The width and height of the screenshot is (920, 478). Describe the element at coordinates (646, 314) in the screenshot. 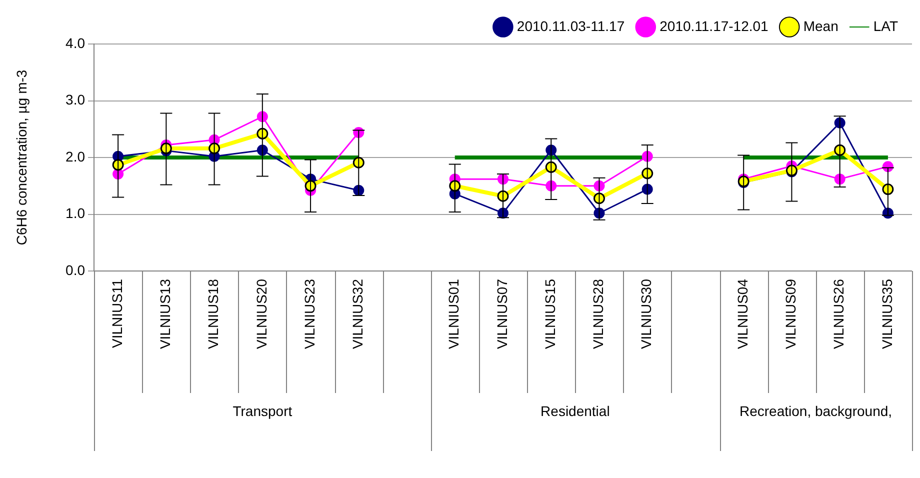

I see `x-tick-label: VILNIUS30` at that location.